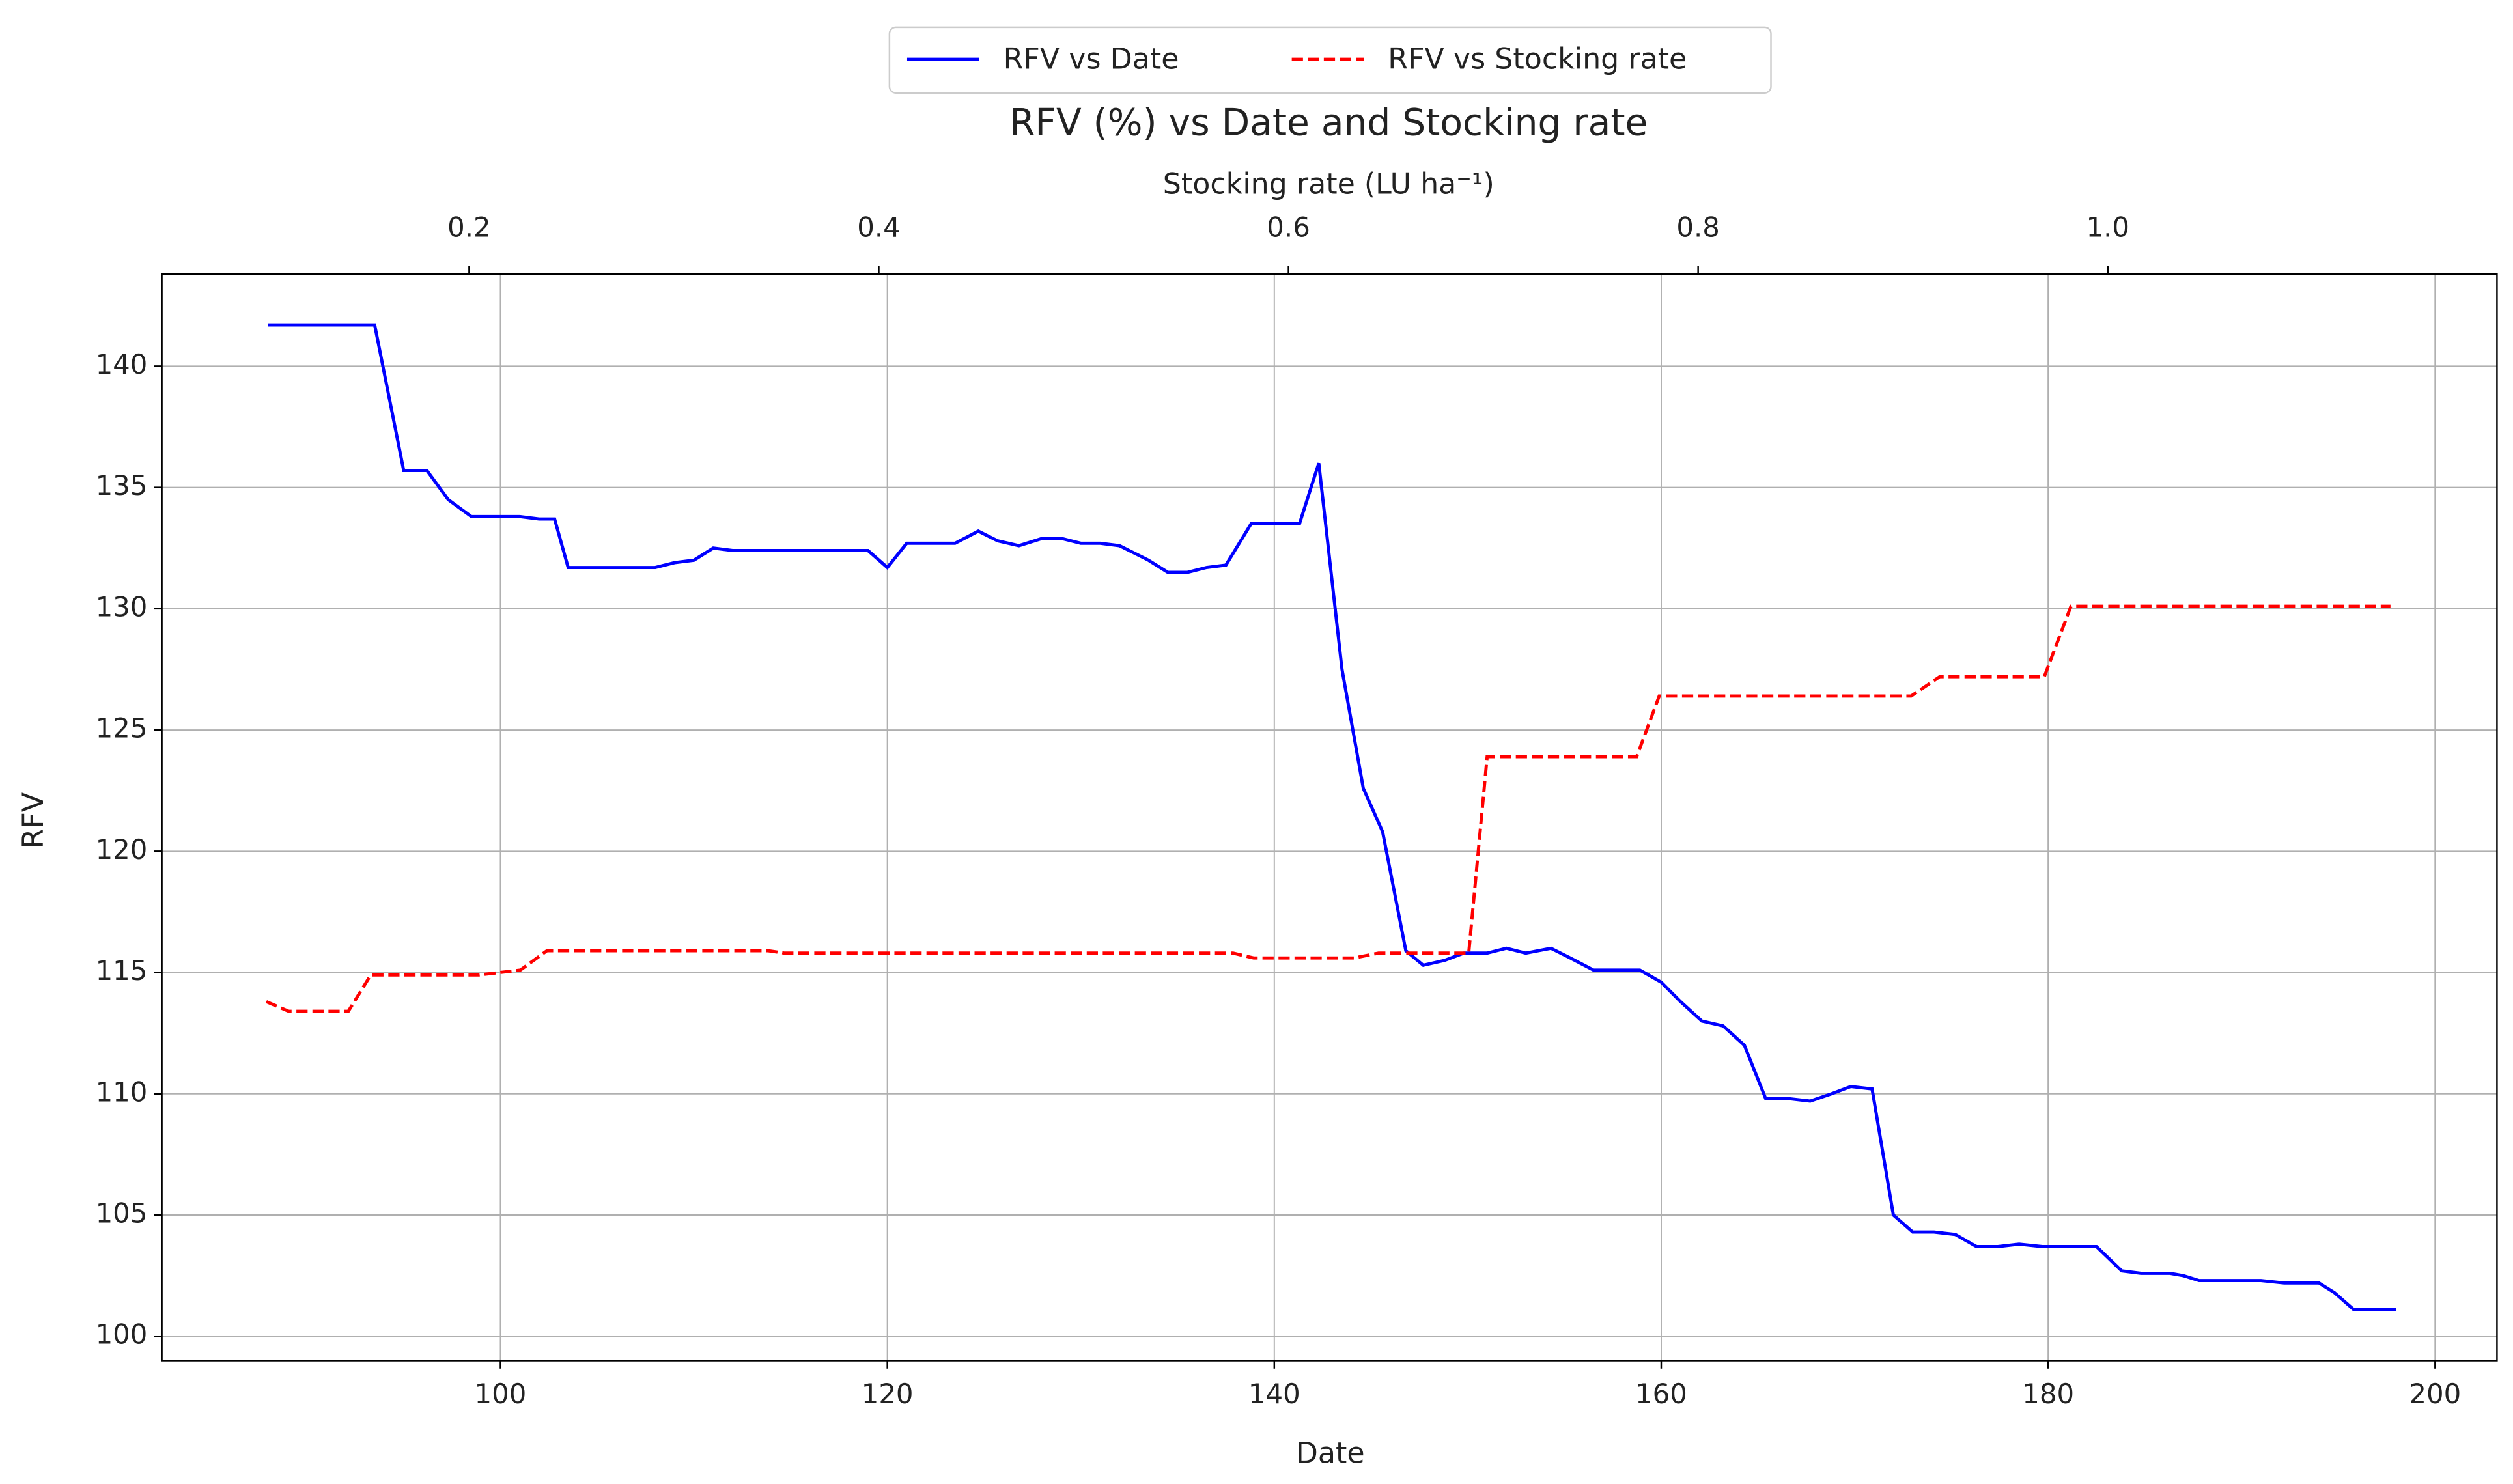 This screenshot has height=1484, width=2513. Describe the element at coordinates (2107, 227) in the screenshot. I see `x2-tick-label: 1.0` at that location.